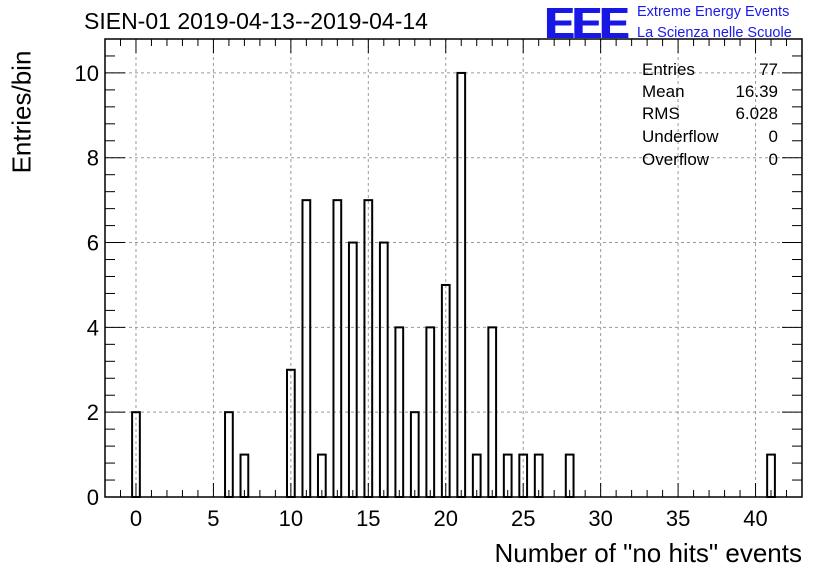 The width and height of the screenshot is (836, 572). Describe the element at coordinates (756, 113) in the screenshot. I see `stat-rms-value: 6.028` at that location.